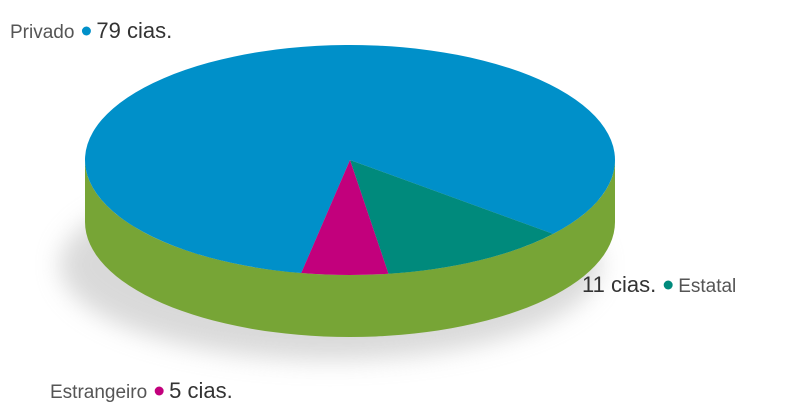 This screenshot has width=787, height=410. I want to click on value-label: 5 cias., so click(201, 390).